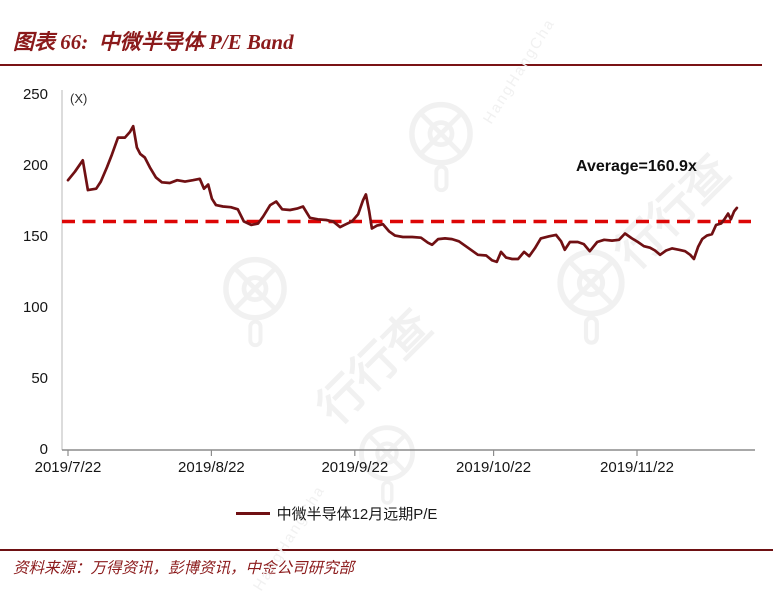 The height and width of the screenshot is (595, 773). I want to click on y-axis-unit-label: (X), so click(79, 98).